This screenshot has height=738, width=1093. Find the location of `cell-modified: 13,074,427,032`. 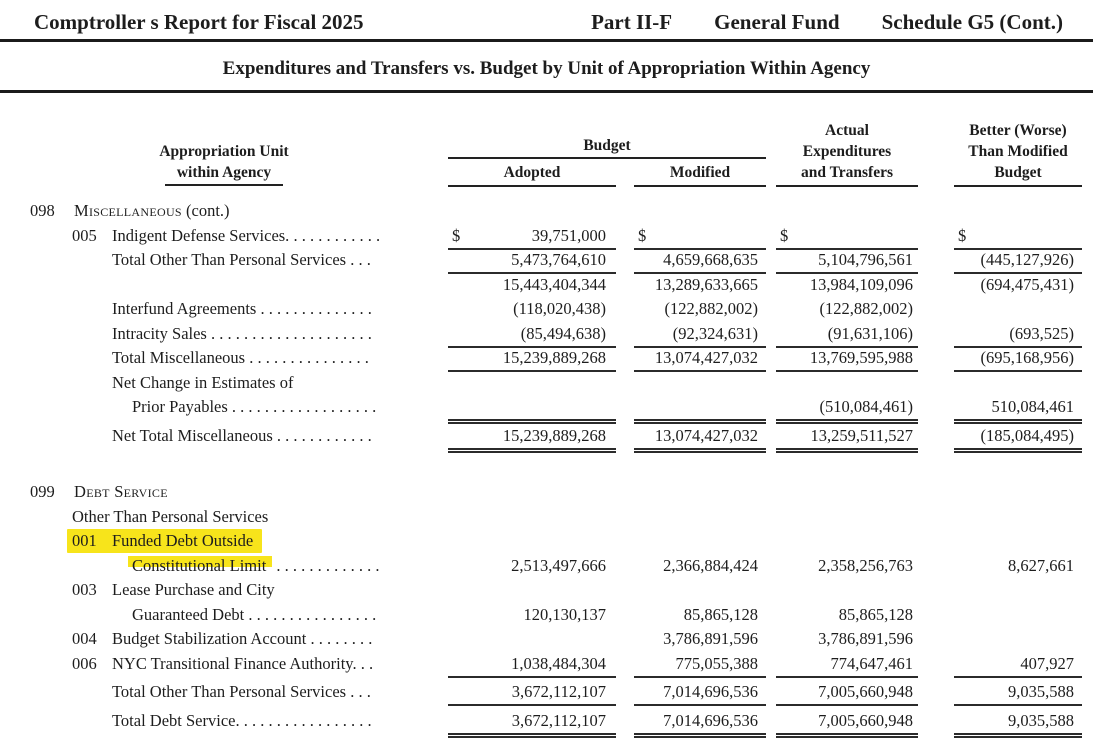

cell-modified: 13,074,427,032 is located at coordinates (700, 359).